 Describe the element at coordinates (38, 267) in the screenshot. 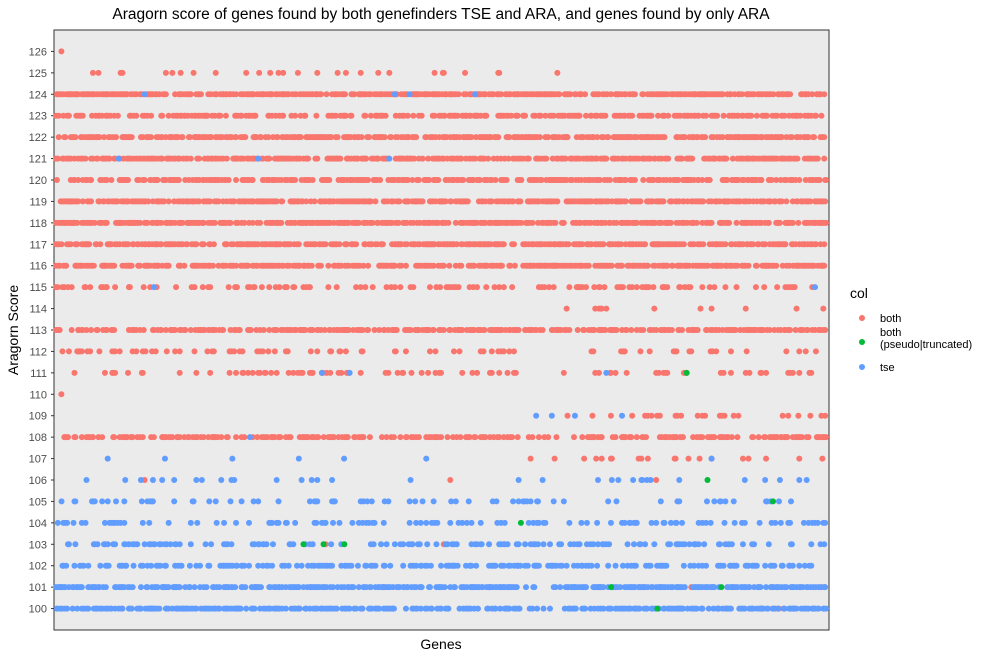

I see `y-tick-label: 116` at that location.